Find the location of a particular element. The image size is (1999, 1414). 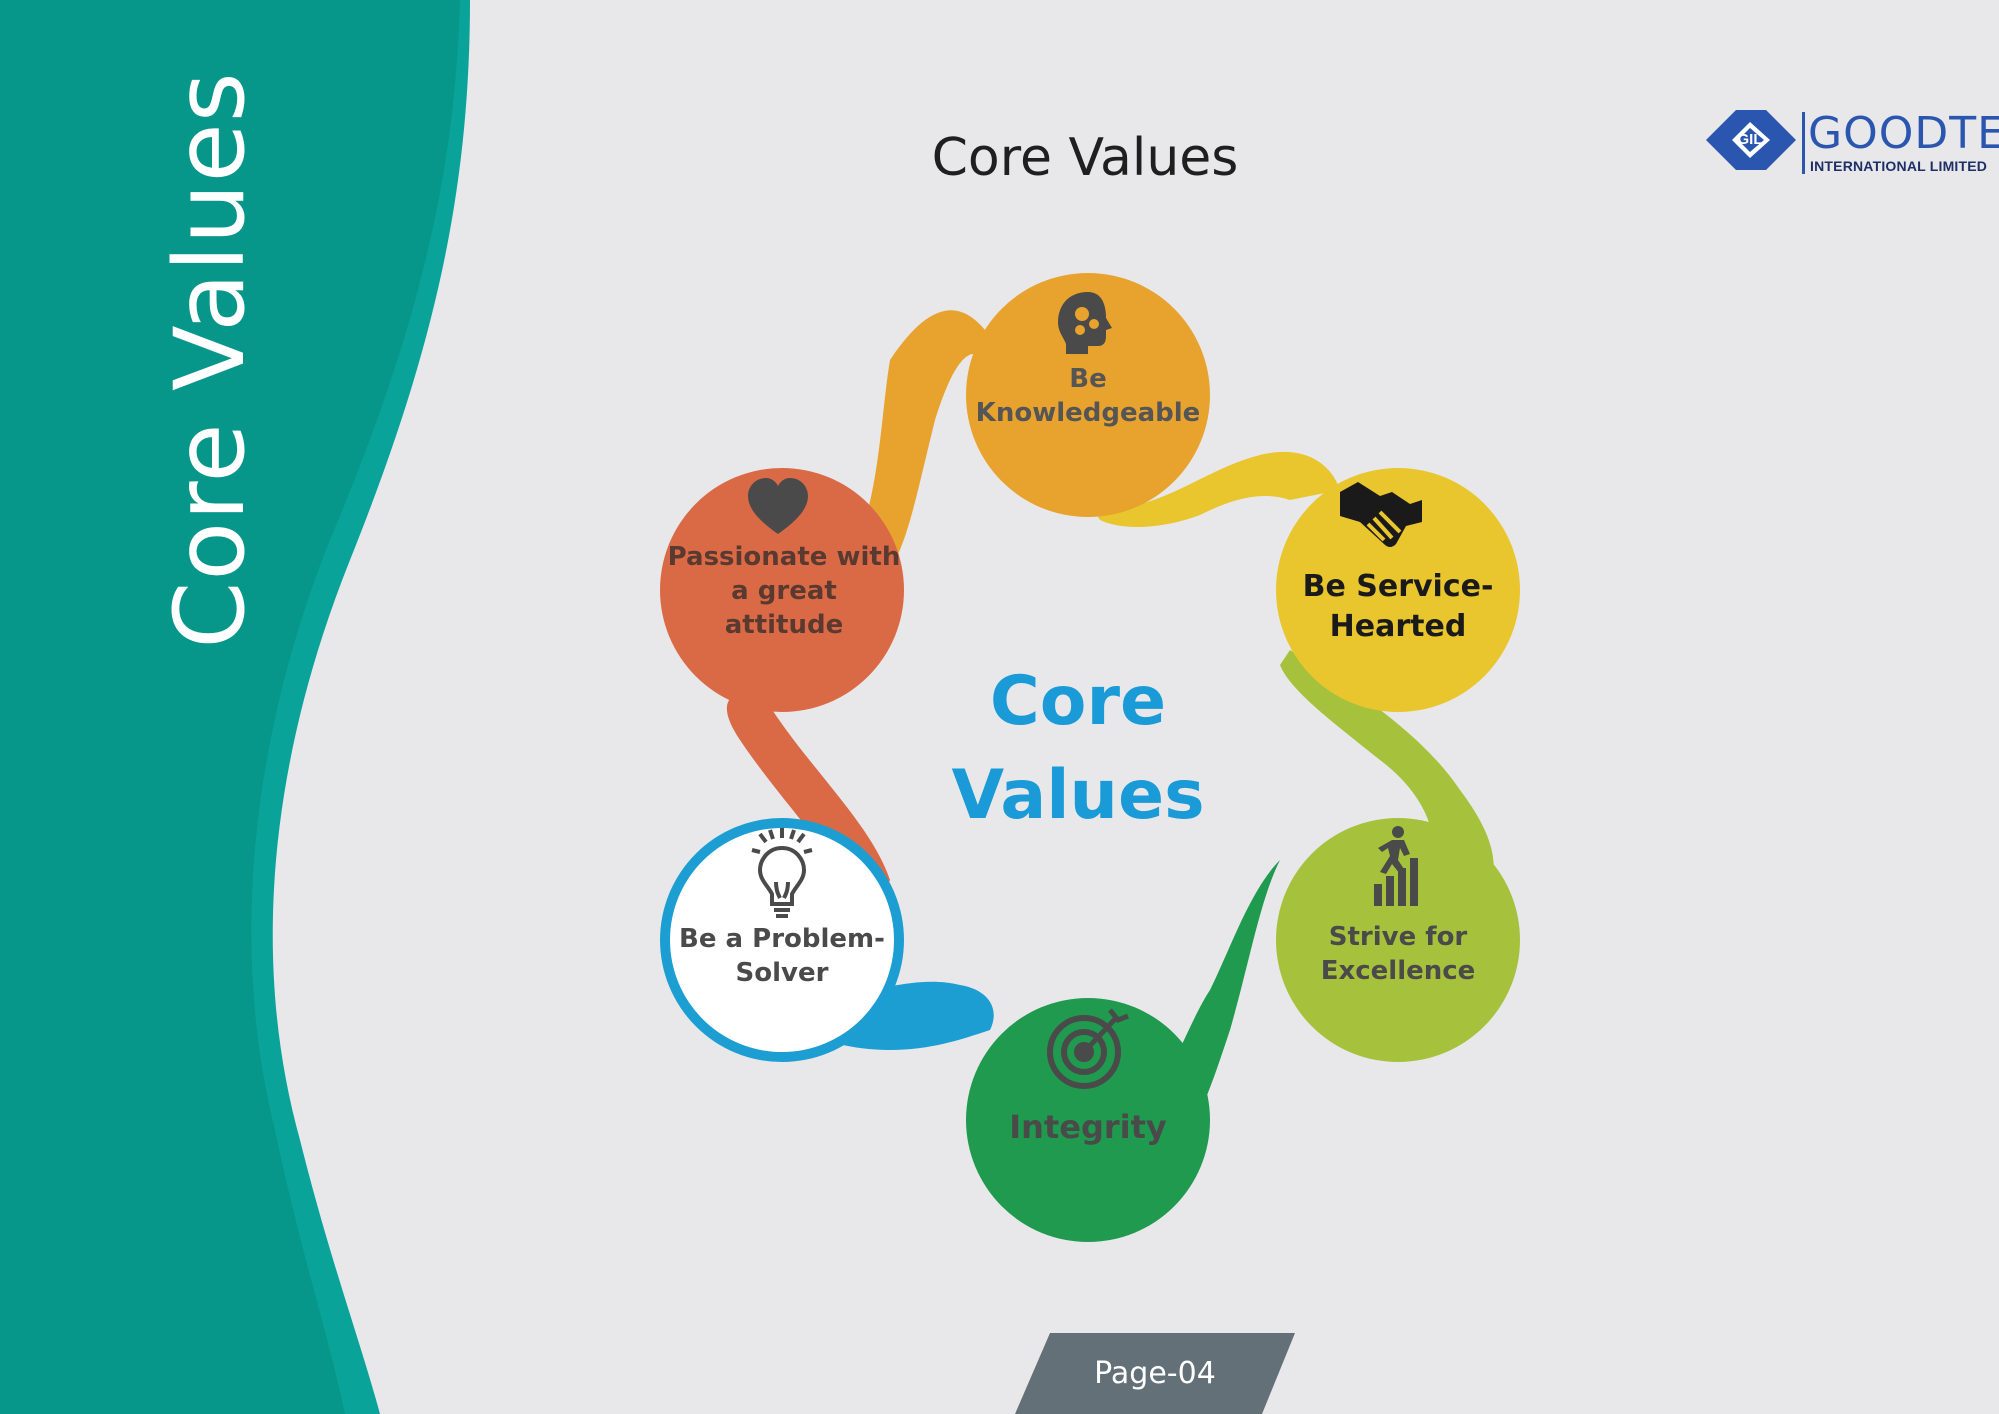

circle-excellence is located at coordinates (1398, 940).